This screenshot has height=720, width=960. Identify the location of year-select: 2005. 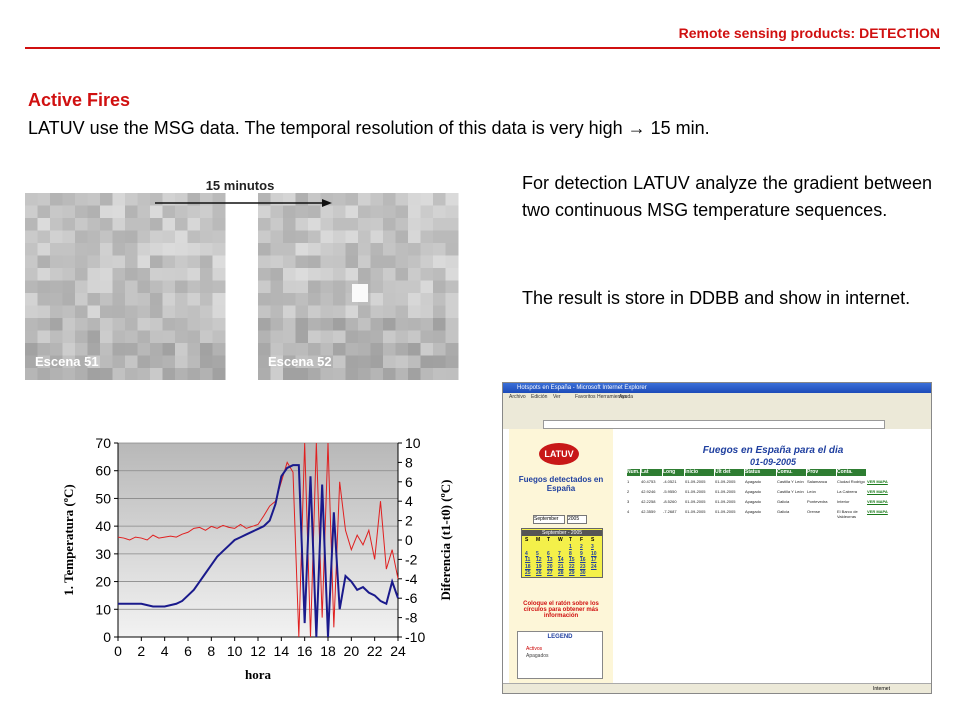
(577, 519).